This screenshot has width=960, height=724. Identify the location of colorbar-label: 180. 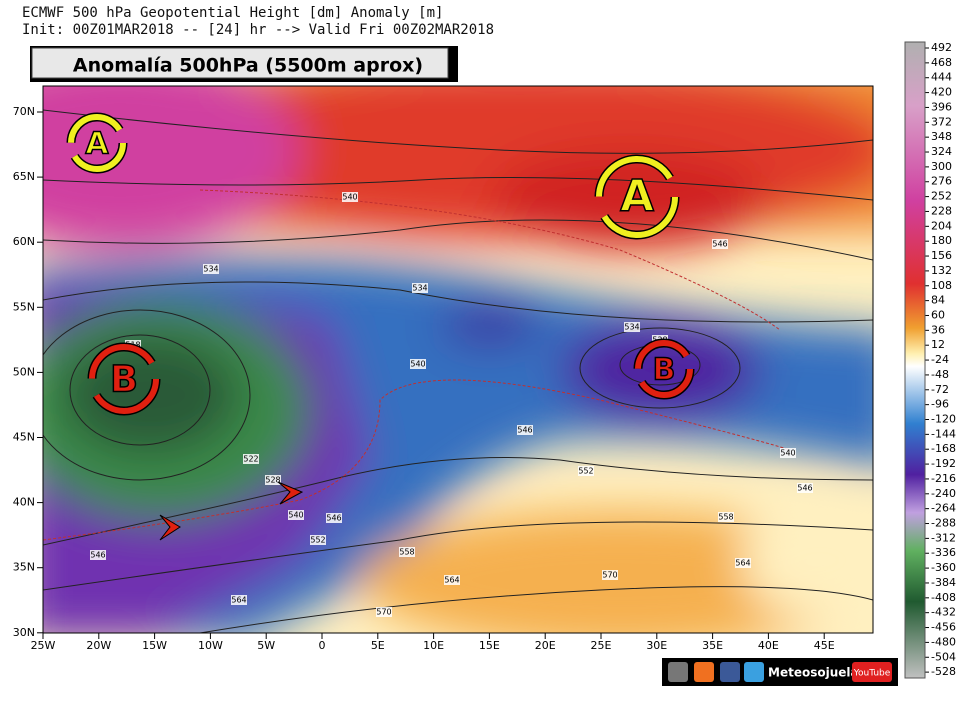
(941, 240).